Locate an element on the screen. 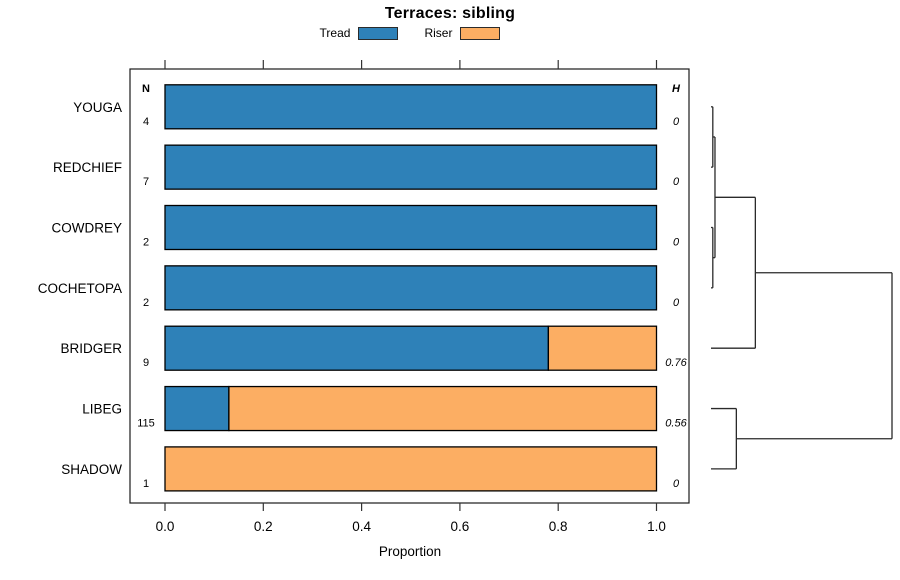 The height and width of the screenshot is (580, 900). legend-label: Riser is located at coordinates (438, 33).